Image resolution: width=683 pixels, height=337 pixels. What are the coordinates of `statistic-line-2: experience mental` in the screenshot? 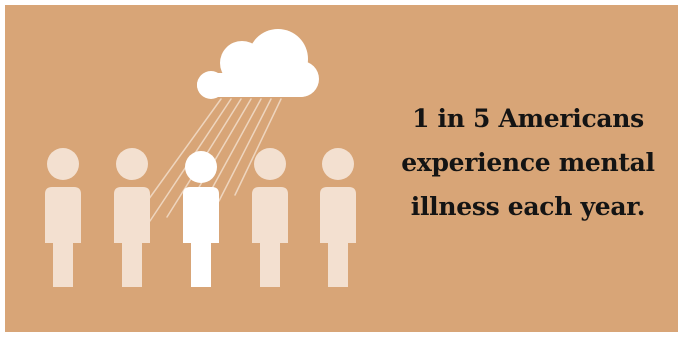 It's located at (528, 162).